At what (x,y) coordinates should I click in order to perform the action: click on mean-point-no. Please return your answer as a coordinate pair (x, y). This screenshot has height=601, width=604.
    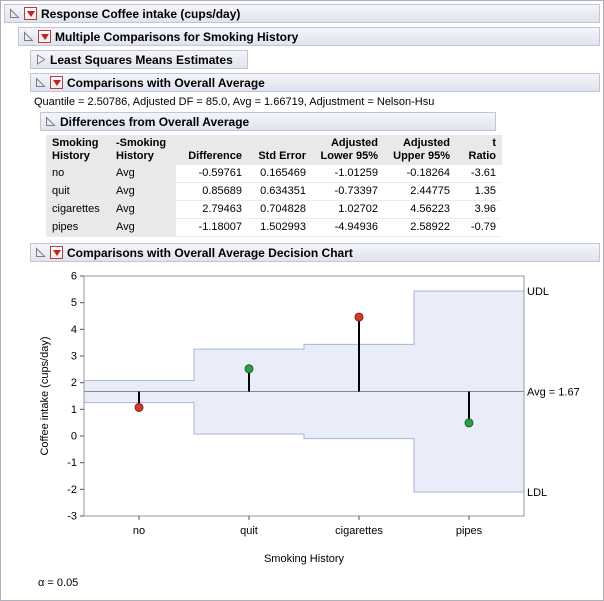
    Looking at the image, I should click on (139, 407).